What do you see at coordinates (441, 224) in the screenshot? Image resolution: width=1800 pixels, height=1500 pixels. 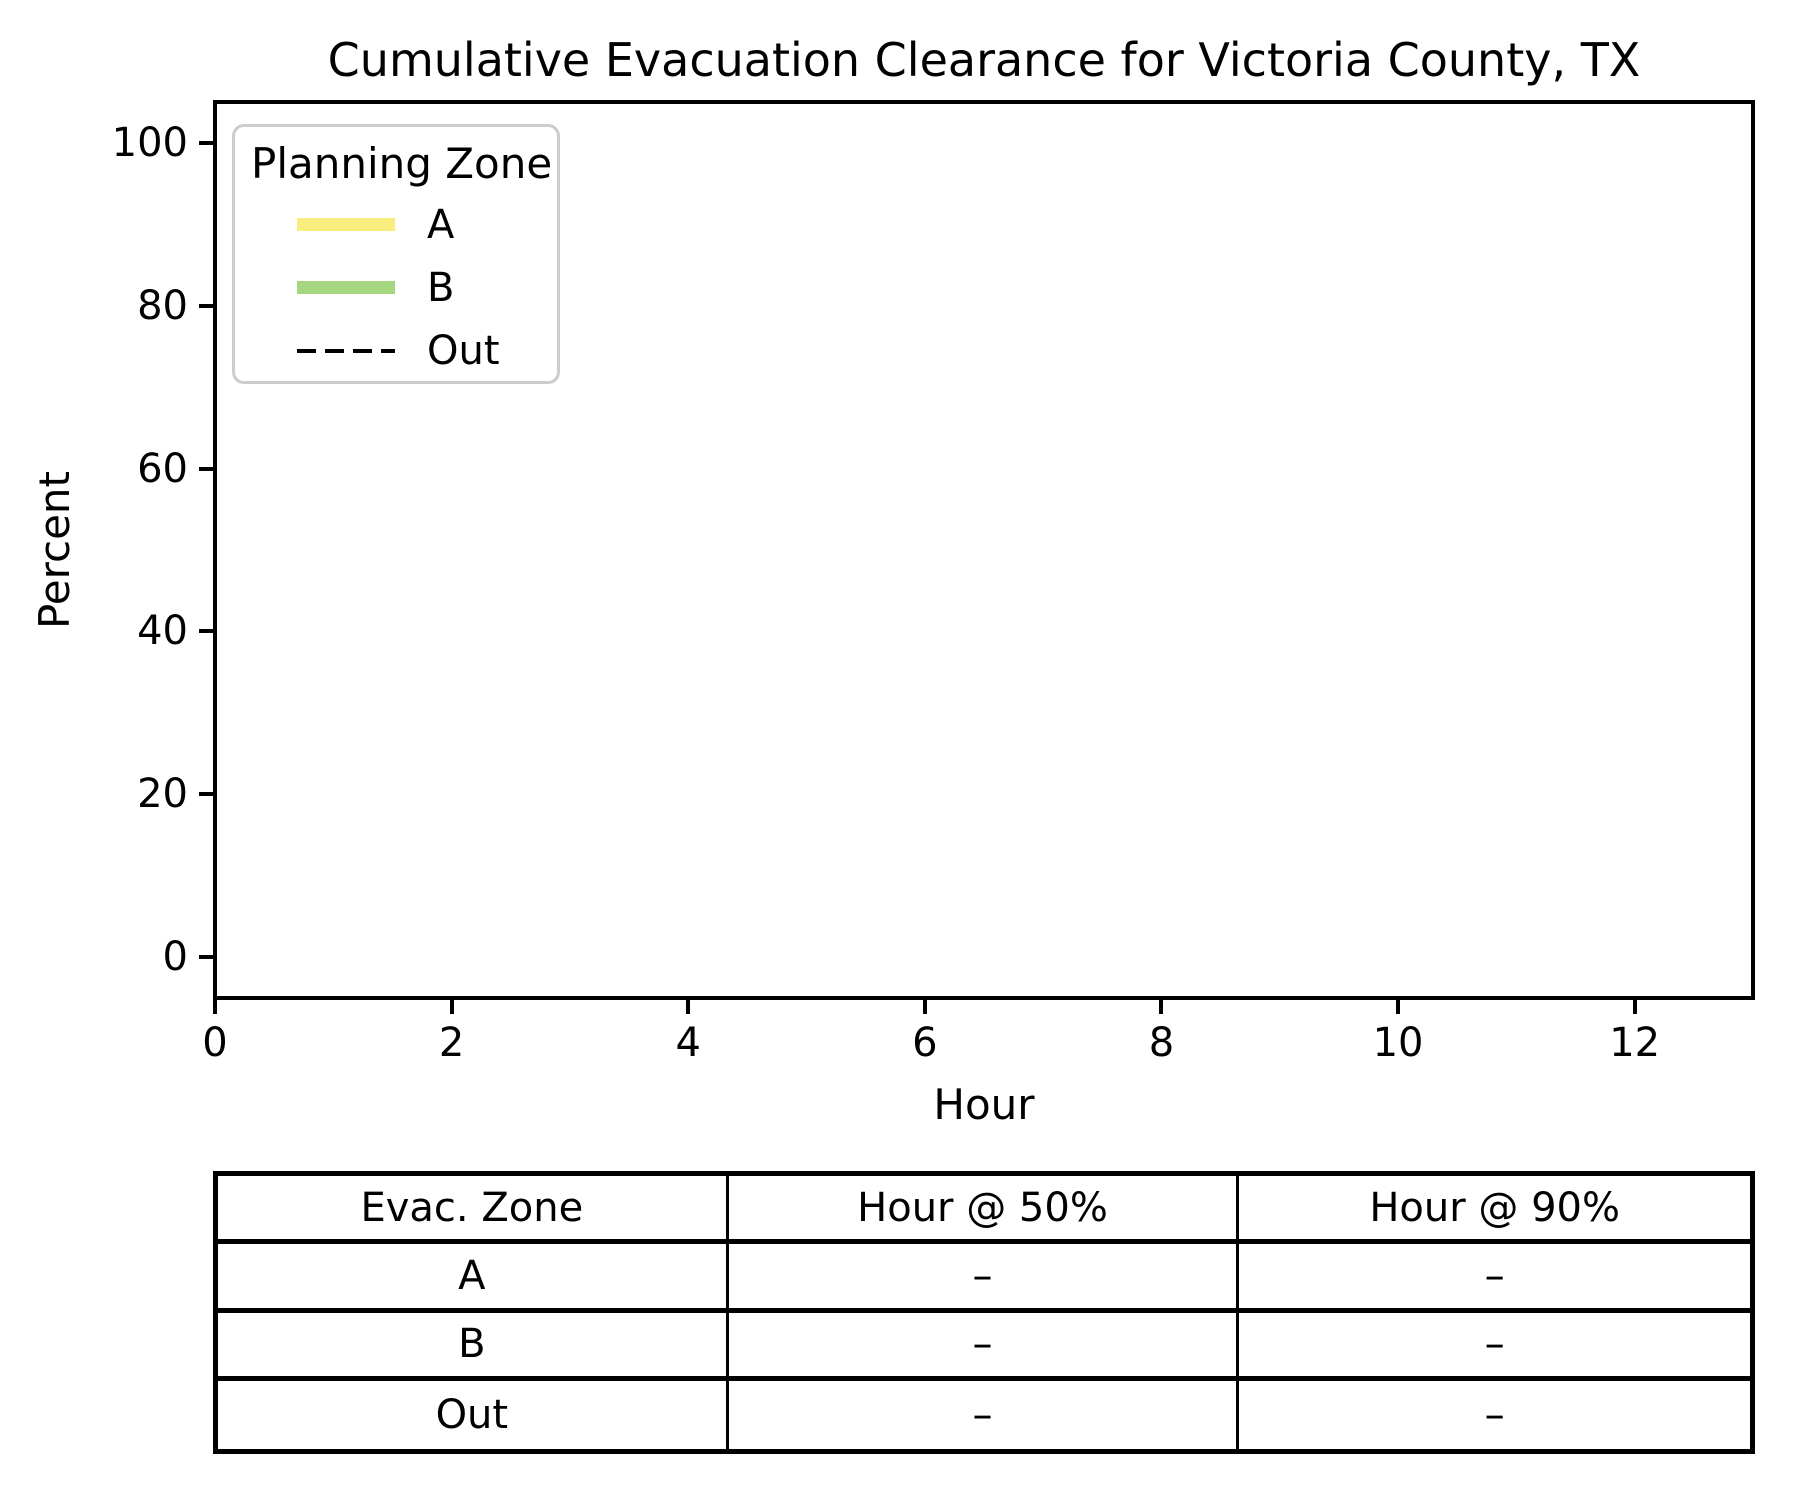 I see `legend-entry-label: A` at bounding box center [441, 224].